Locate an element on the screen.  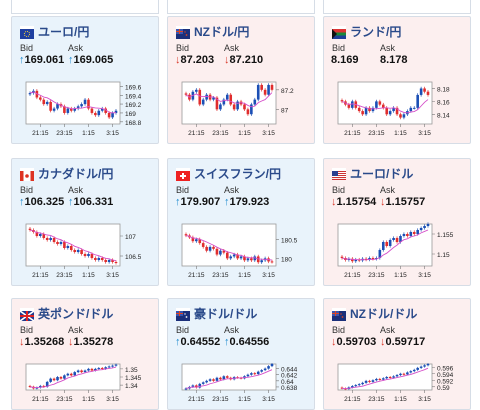
chart-container: 87.2 87 21:15 23:15 1:15 3:15 is located at coordinates (241, 110).